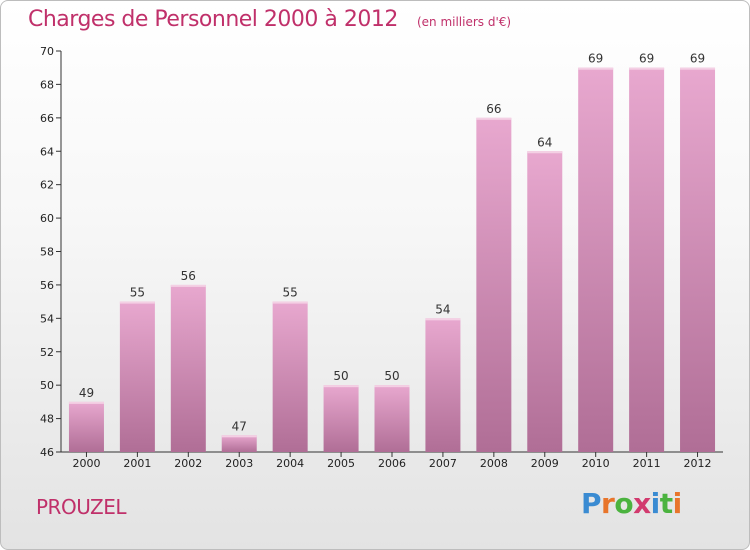 This screenshot has height=550, width=750. Describe the element at coordinates (47, 51) in the screenshot. I see `y-tick-label: 70` at that location.